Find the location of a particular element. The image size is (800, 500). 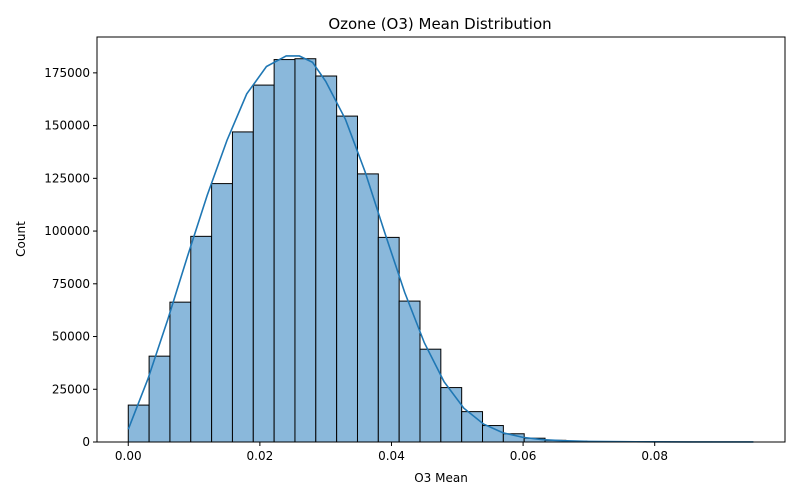

x-tick-label: 0.02 is located at coordinates (260, 456).